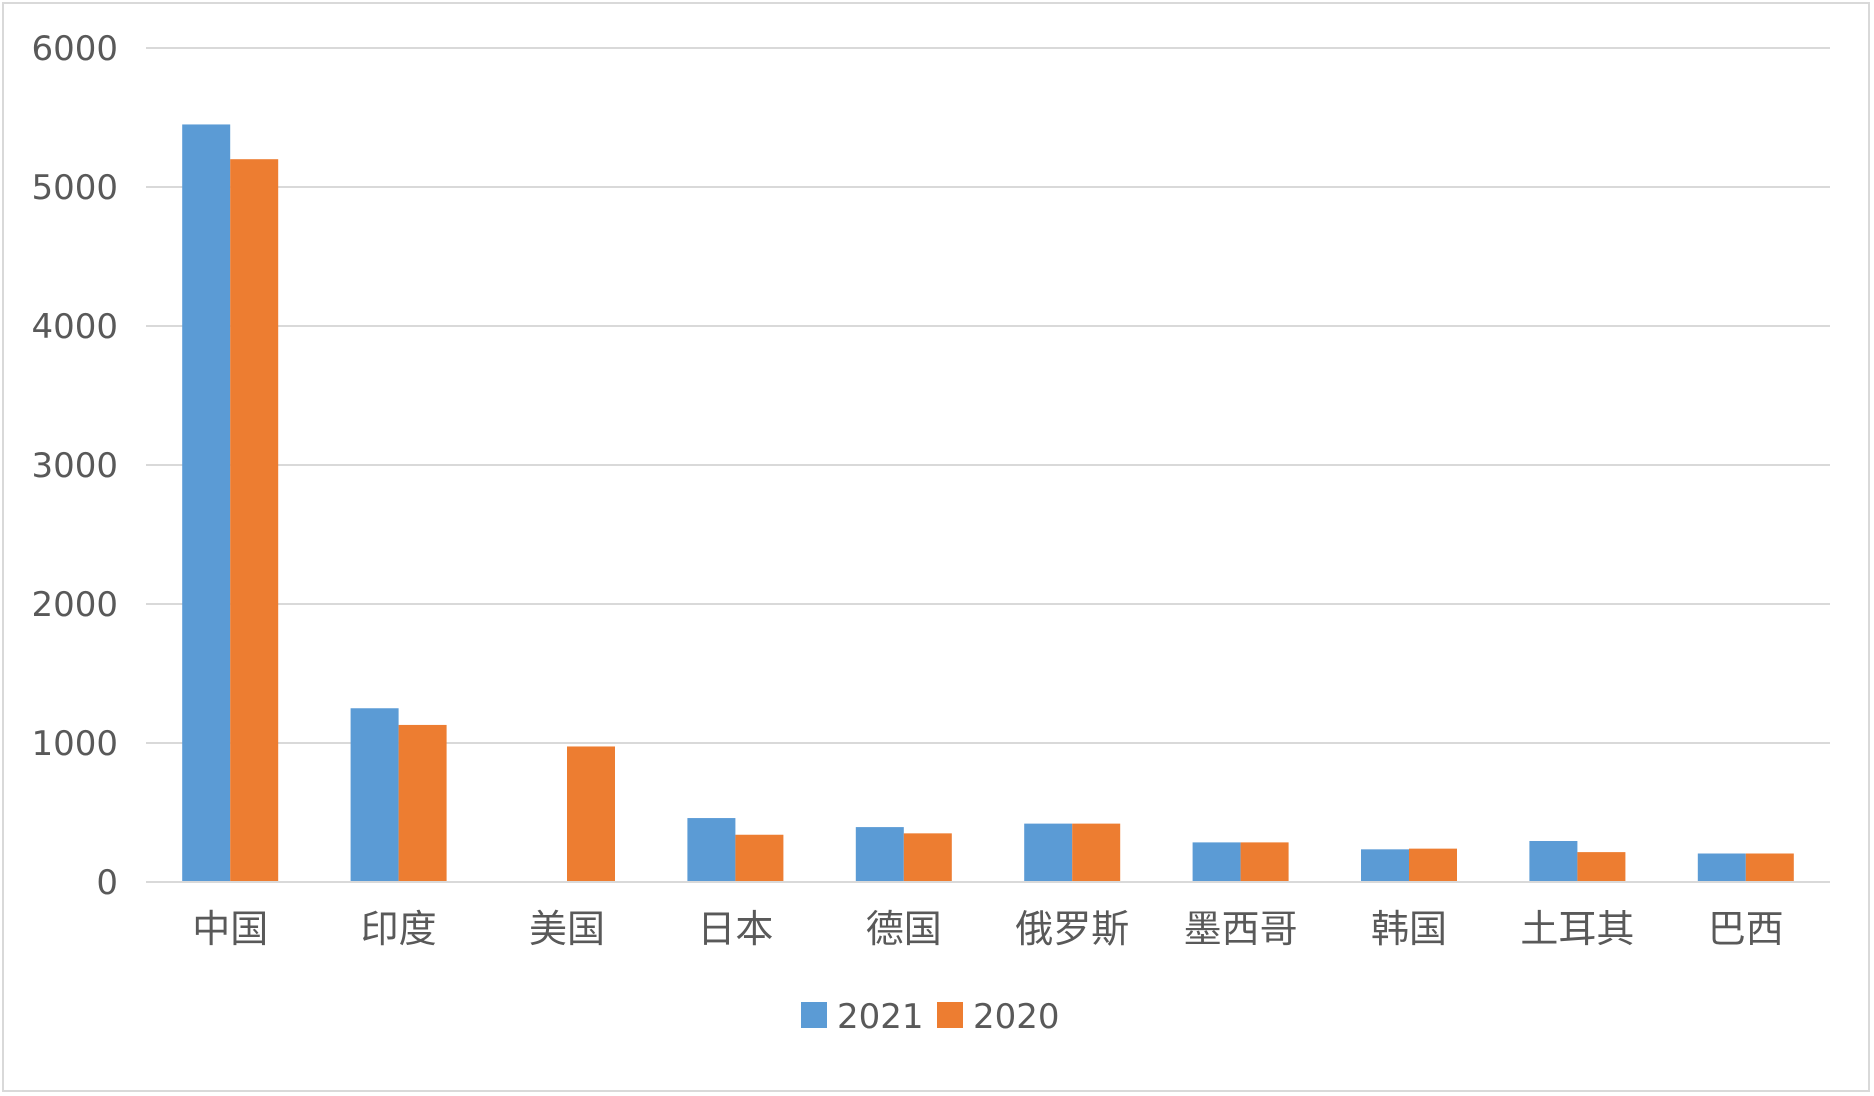  Describe the element at coordinates (930, 1017) in the screenshot. I see `legend: 2021 2020` at that location.